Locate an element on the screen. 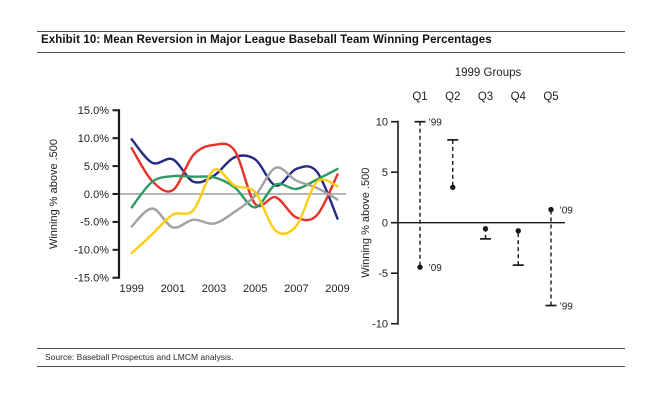 The width and height of the screenshot is (655, 406). y-tick-label: -15.0% is located at coordinates (91, 279).